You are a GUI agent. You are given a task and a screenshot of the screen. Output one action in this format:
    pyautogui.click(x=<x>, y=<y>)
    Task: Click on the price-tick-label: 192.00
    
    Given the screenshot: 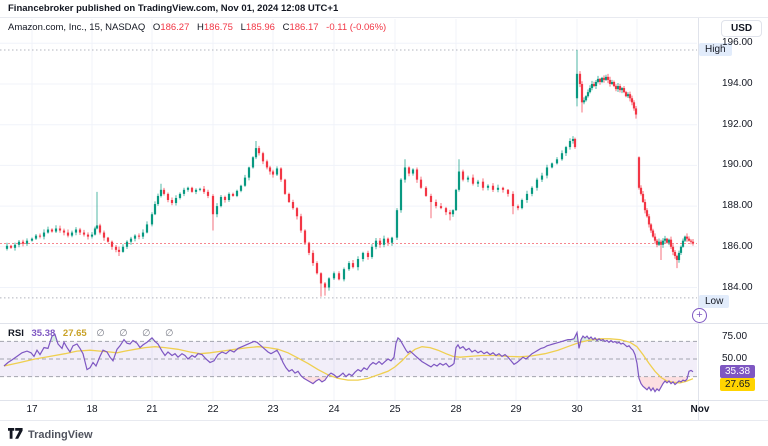 What is the action you would take?
    pyautogui.click(x=737, y=124)
    